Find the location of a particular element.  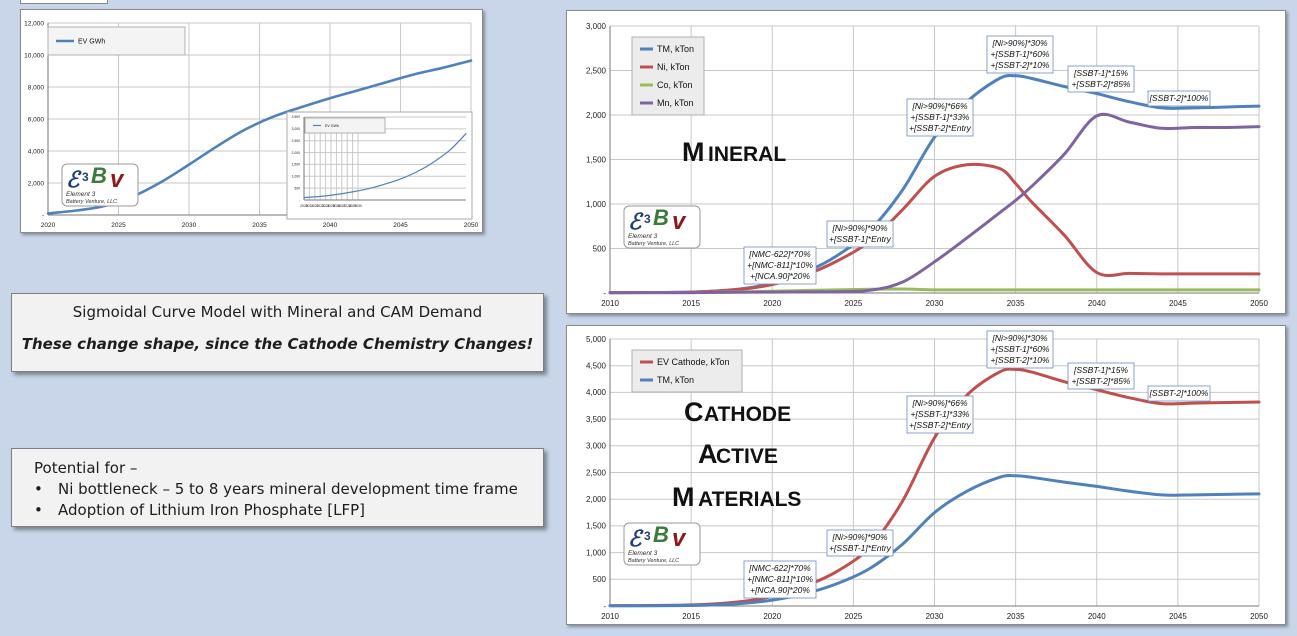

mineral-annotation-text: +[SSBT-1]*60% is located at coordinates (1020, 54).